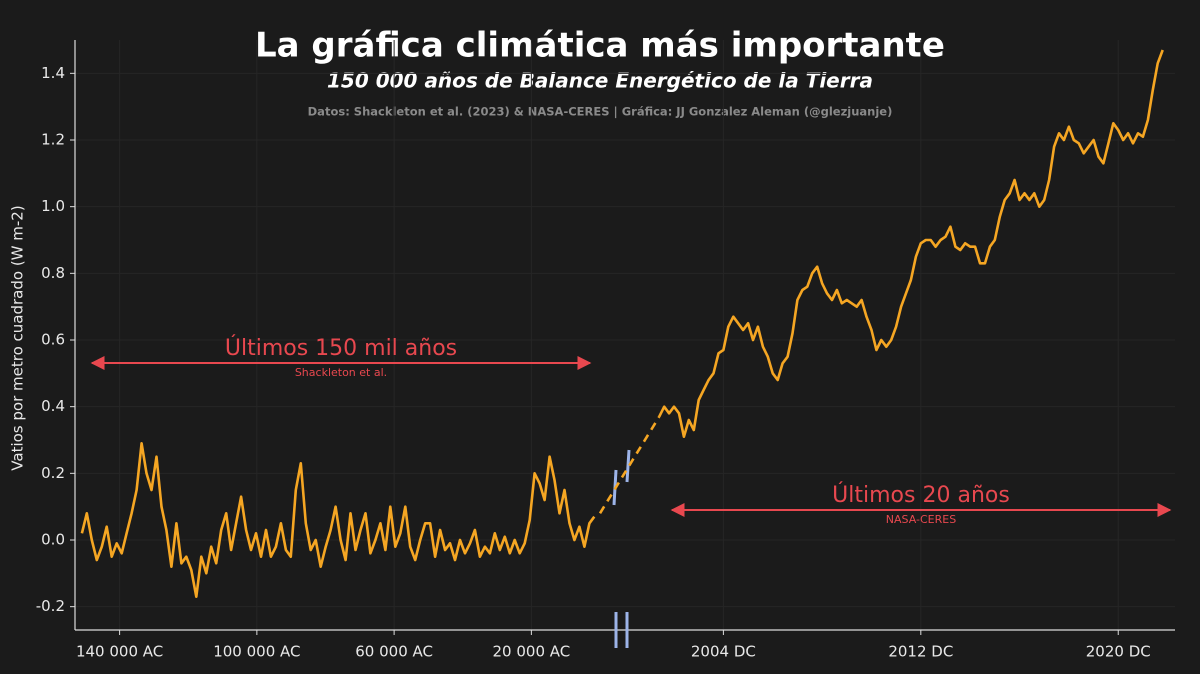 The width and height of the screenshot is (1200, 674). I want to click on y-tick-label: 1.4, so click(53, 73).